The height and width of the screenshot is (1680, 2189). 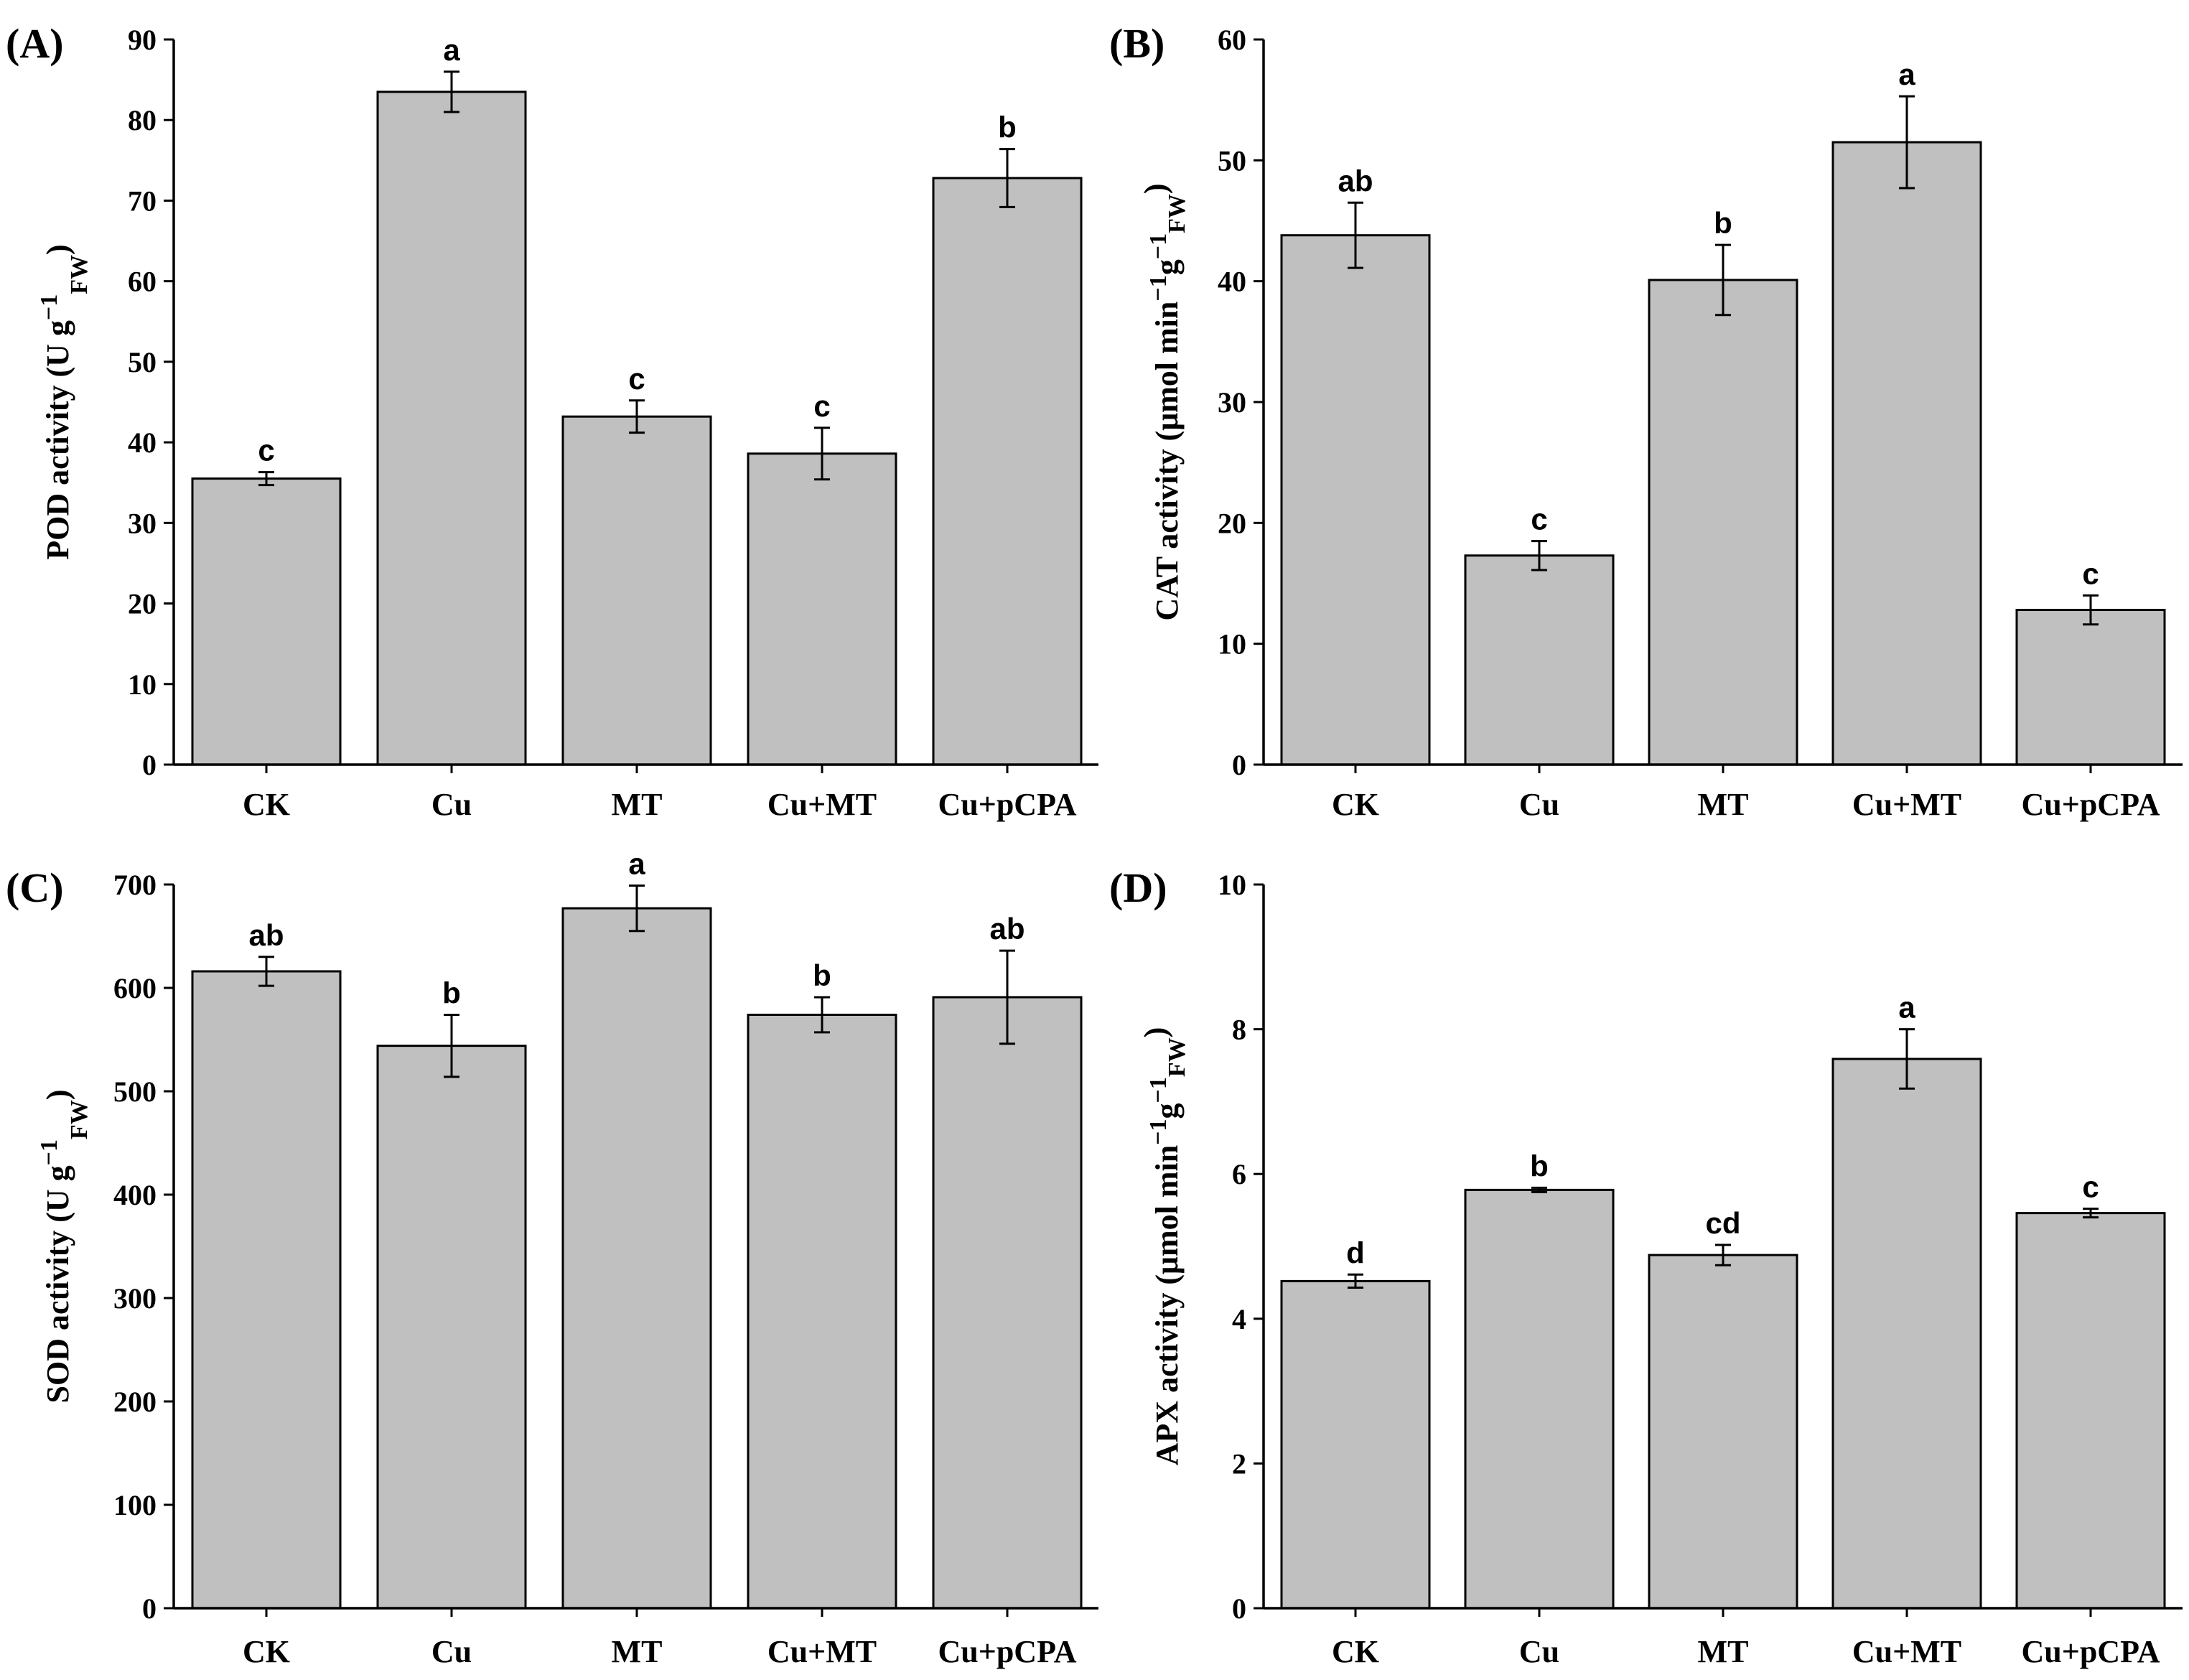 What do you see at coordinates (1167, 267) in the screenshot?
I see `y-axis-label-part: g` at bounding box center [1167, 267].